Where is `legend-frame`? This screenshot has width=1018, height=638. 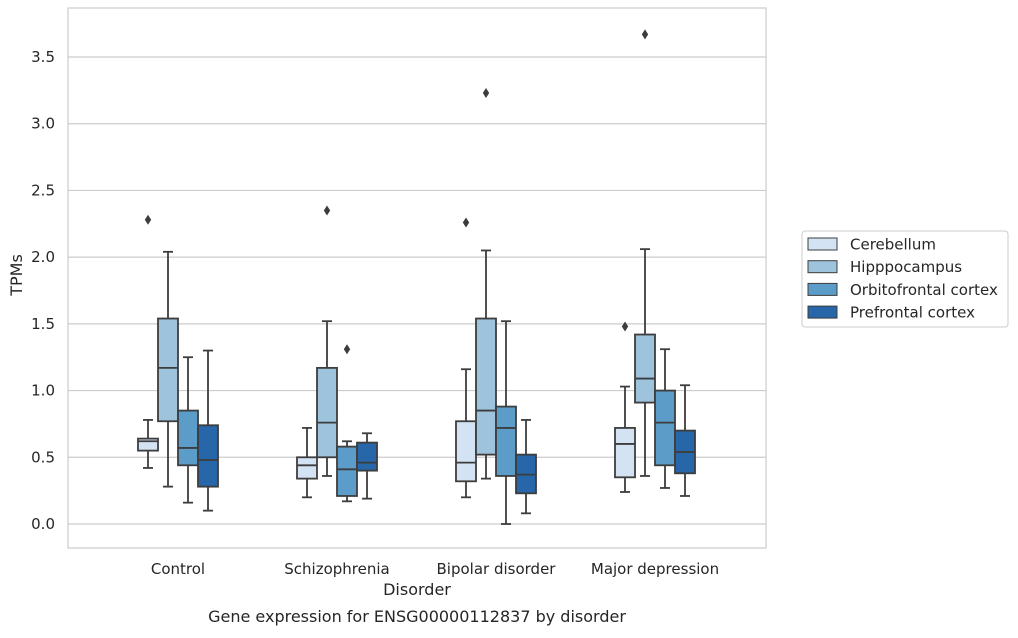 legend-frame is located at coordinates (905, 279).